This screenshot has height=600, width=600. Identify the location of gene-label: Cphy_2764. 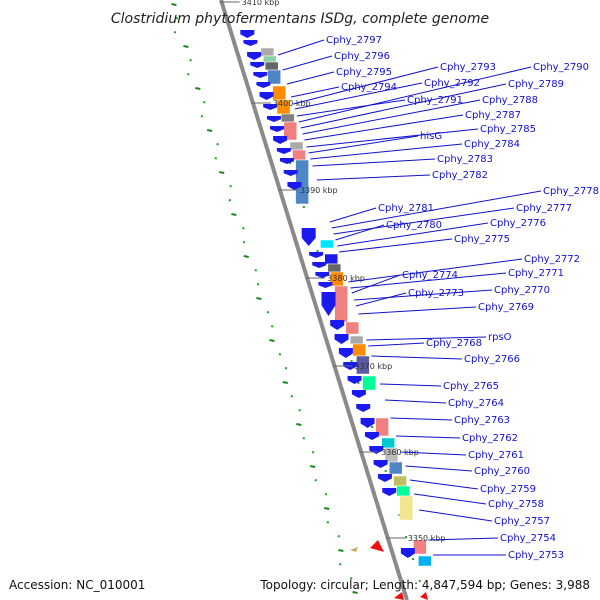
(476, 403).